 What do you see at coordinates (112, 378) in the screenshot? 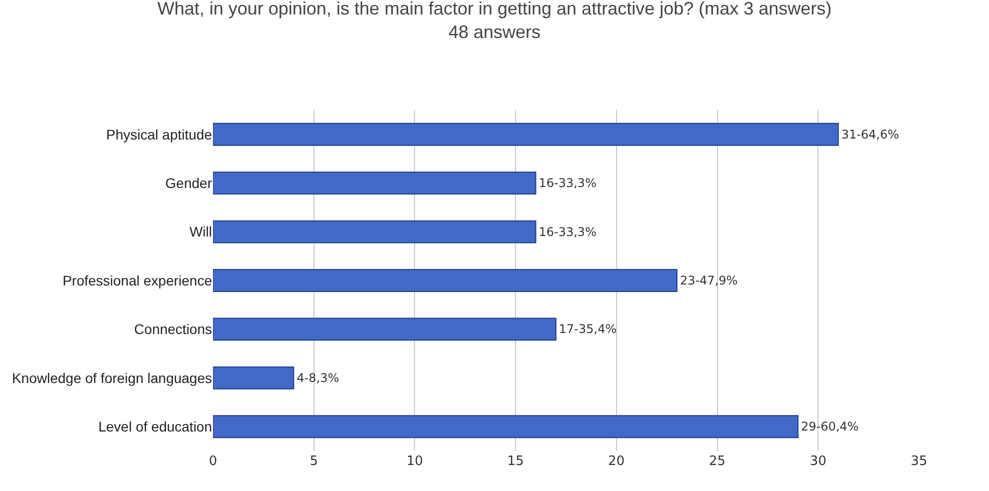
I see `y-tick-label: Knowledge of foreign languages` at bounding box center [112, 378].